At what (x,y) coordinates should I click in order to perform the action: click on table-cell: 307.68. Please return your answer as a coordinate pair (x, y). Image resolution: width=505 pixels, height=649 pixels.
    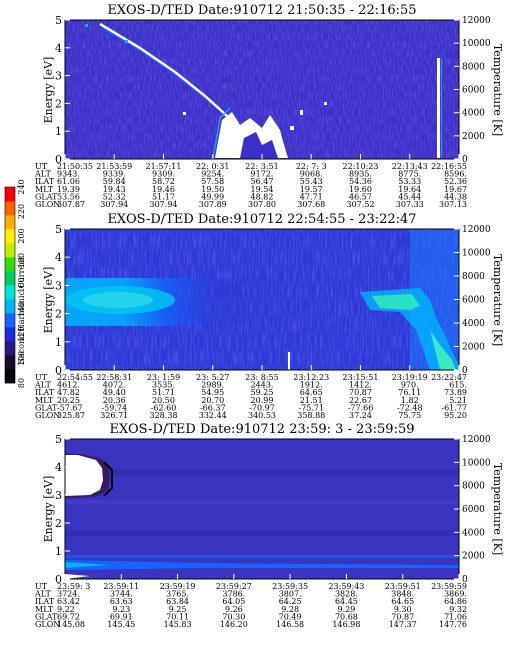
    Looking at the image, I should click on (311, 204).